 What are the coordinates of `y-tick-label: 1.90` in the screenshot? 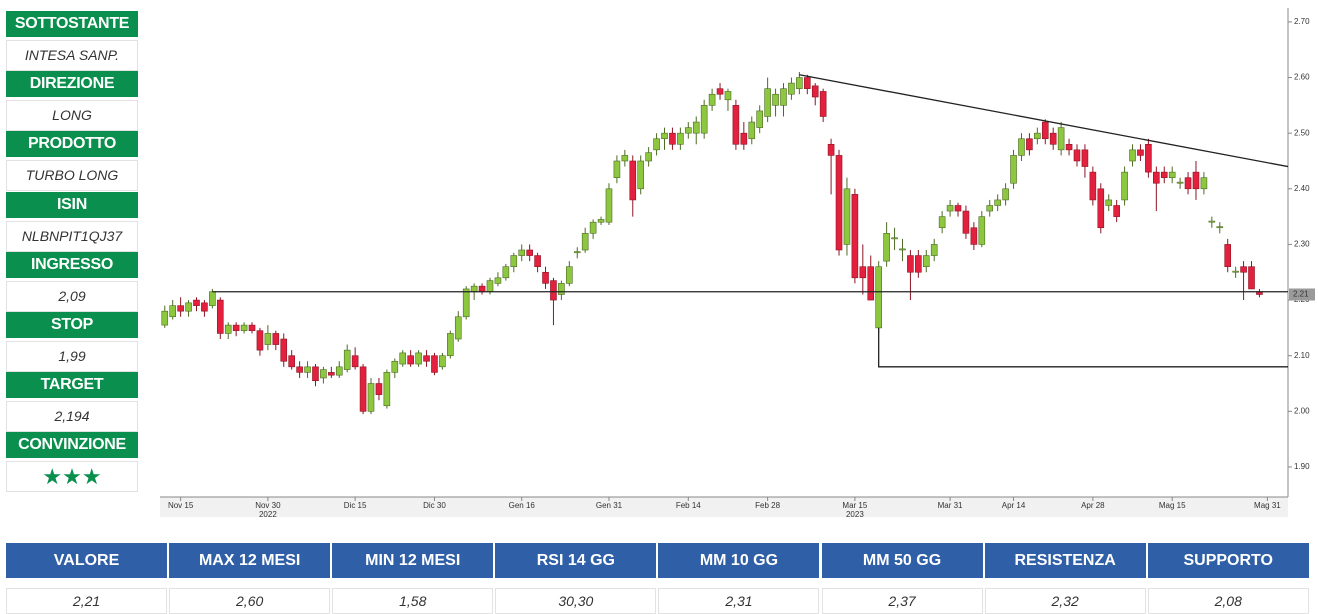 It's located at (1302, 466).